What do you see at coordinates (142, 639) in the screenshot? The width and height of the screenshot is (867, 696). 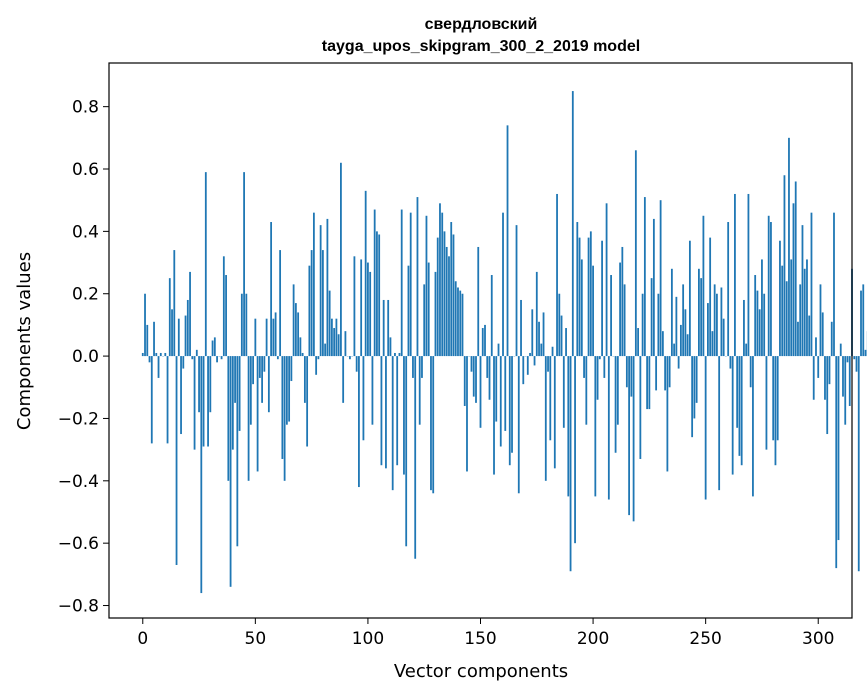 I see `x-tick-label: 0` at bounding box center [142, 639].